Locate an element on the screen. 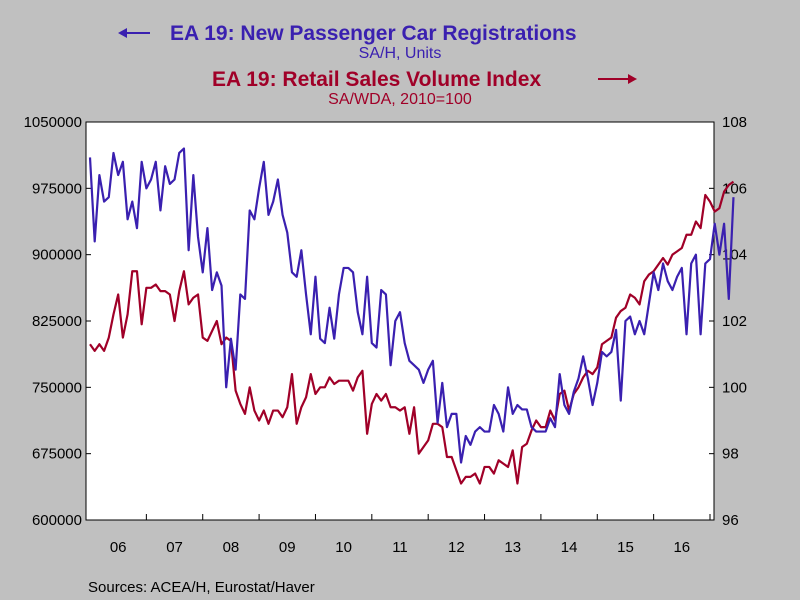 This screenshot has width=800, height=600. right-tick-label: 100 is located at coordinates (734, 387).